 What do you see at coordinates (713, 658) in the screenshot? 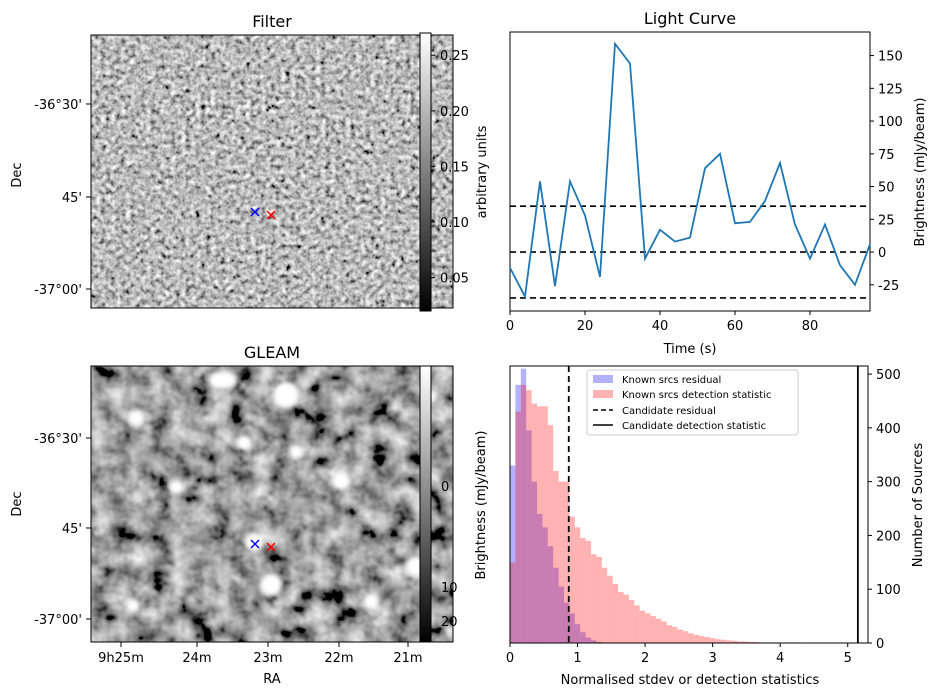
I see `histogram-x-tick-label: 3` at bounding box center [713, 658].